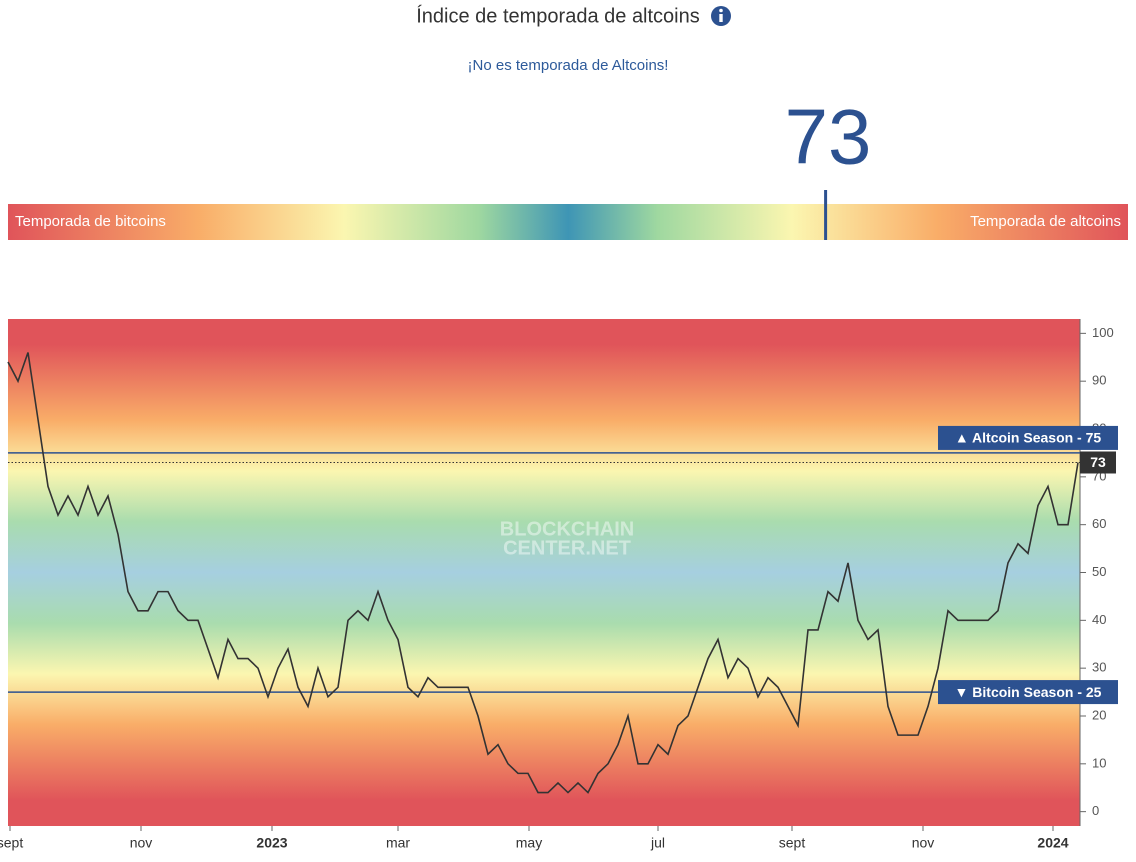 The width and height of the screenshot is (1136, 862). I want to click on y-tick-label: 0, so click(1095, 810).